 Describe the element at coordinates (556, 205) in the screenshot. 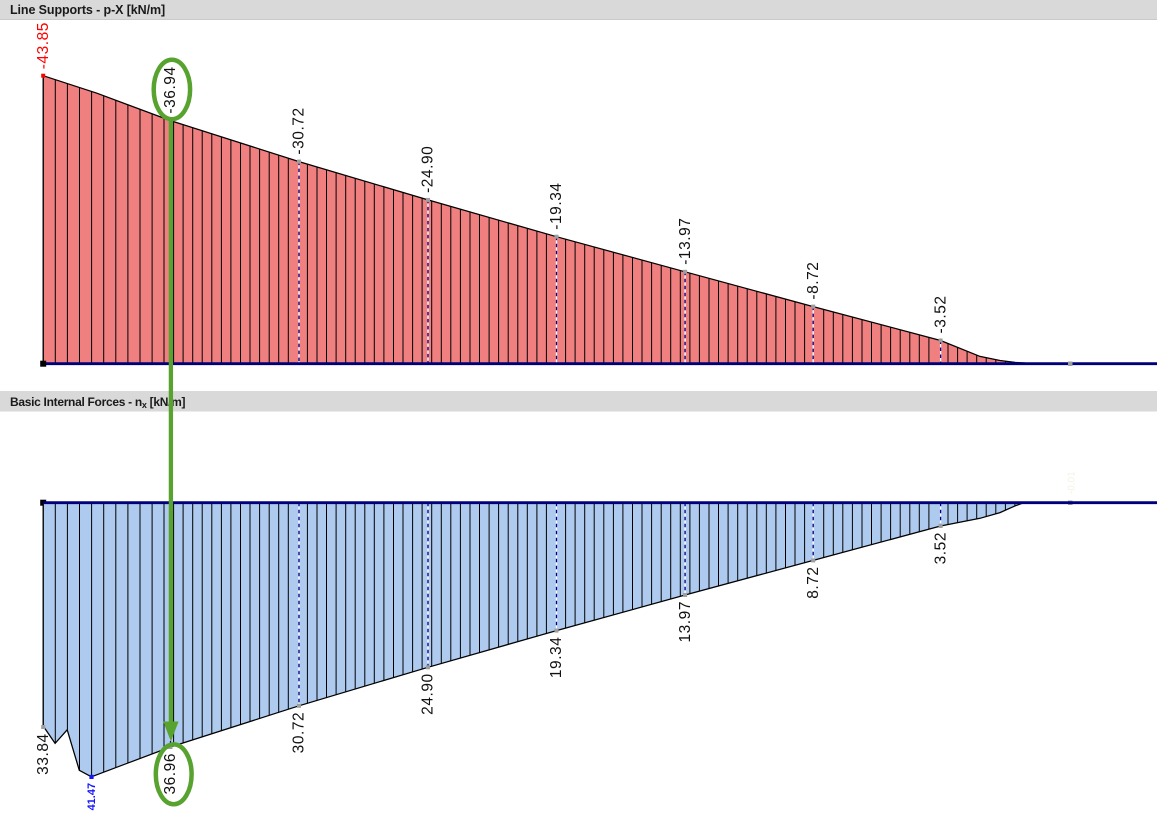

I see `svg-text: -19.34` at that location.